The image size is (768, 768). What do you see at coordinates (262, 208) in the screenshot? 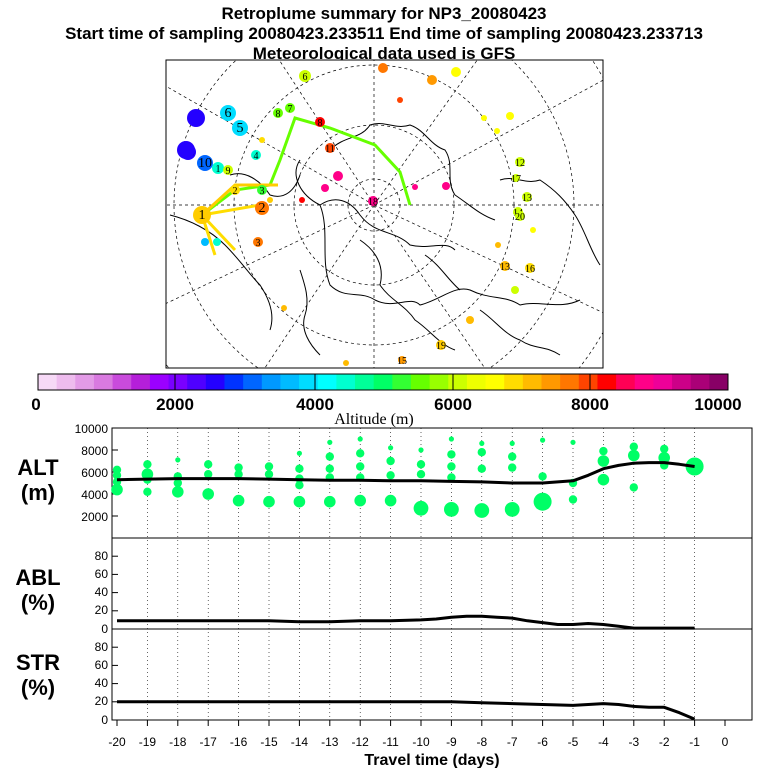
I see `map-cluster-label: 2` at bounding box center [262, 208].